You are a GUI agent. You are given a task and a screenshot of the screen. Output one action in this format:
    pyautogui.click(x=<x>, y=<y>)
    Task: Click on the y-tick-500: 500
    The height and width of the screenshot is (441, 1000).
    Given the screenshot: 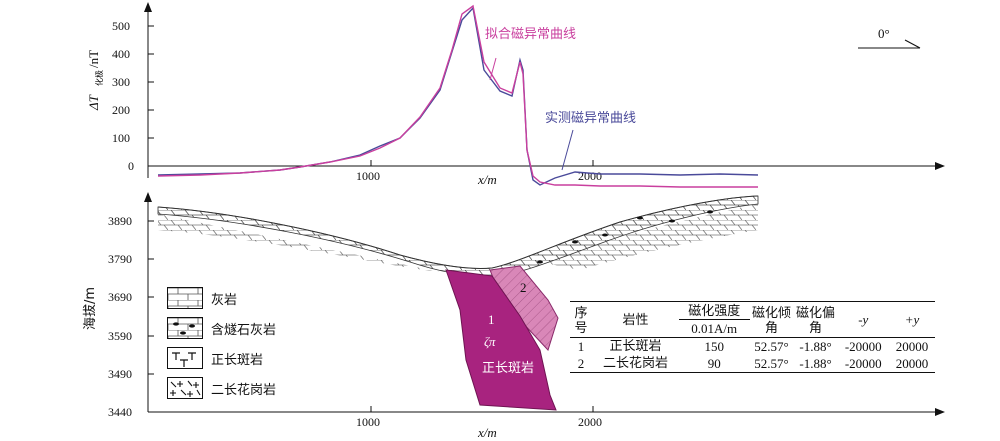 What is the action you would take?
    pyautogui.click(x=121, y=26)
    